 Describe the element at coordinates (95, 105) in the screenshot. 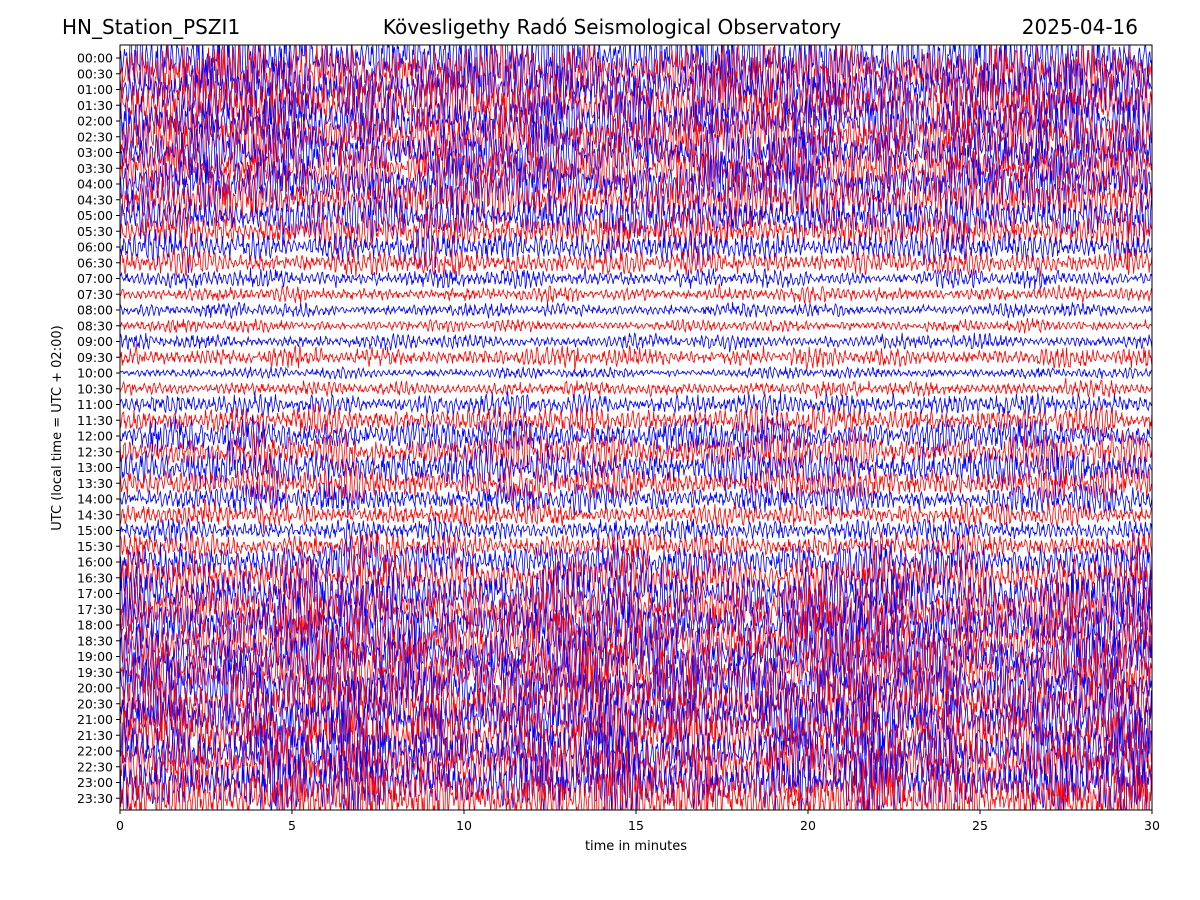

I see `y-tick-label: 01:30` at that location.